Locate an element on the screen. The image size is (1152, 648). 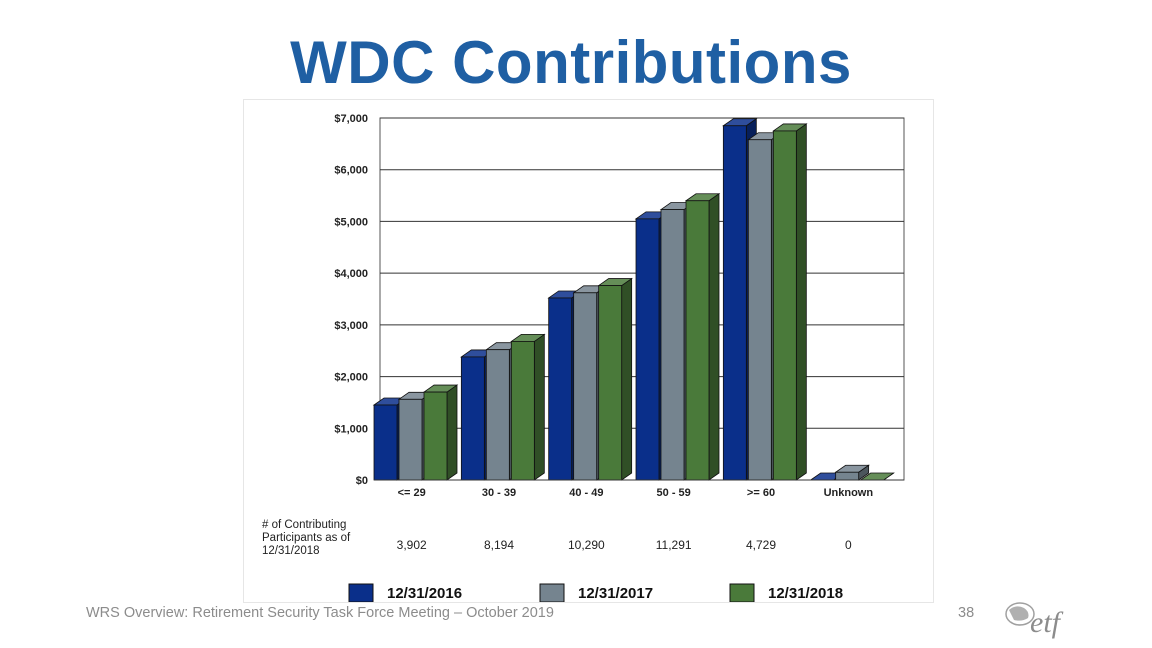
globe-icon is located at coordinates (1020, 614).